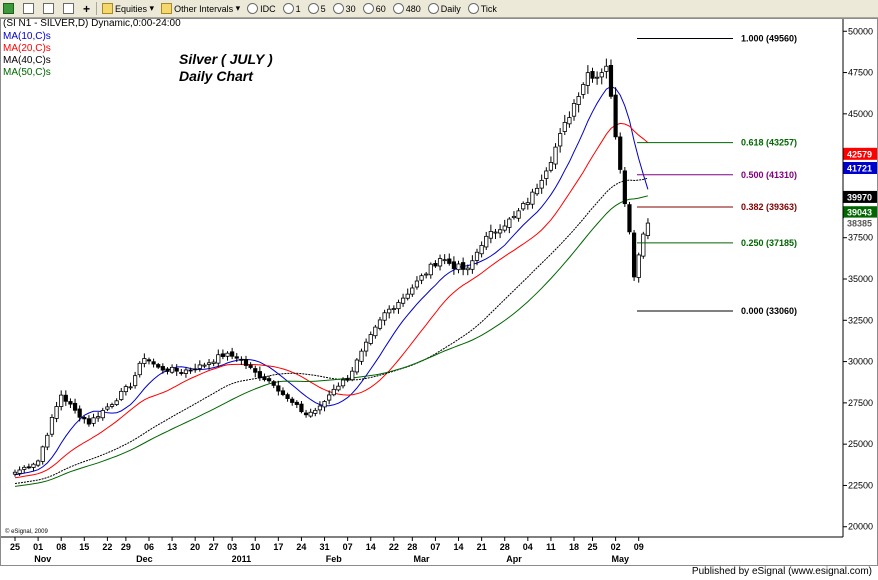  Describe the element at coordinates (781, 571) in the screenshot. I see `footer-credit: Published by eSignal (www.esignal.com)` at that location.